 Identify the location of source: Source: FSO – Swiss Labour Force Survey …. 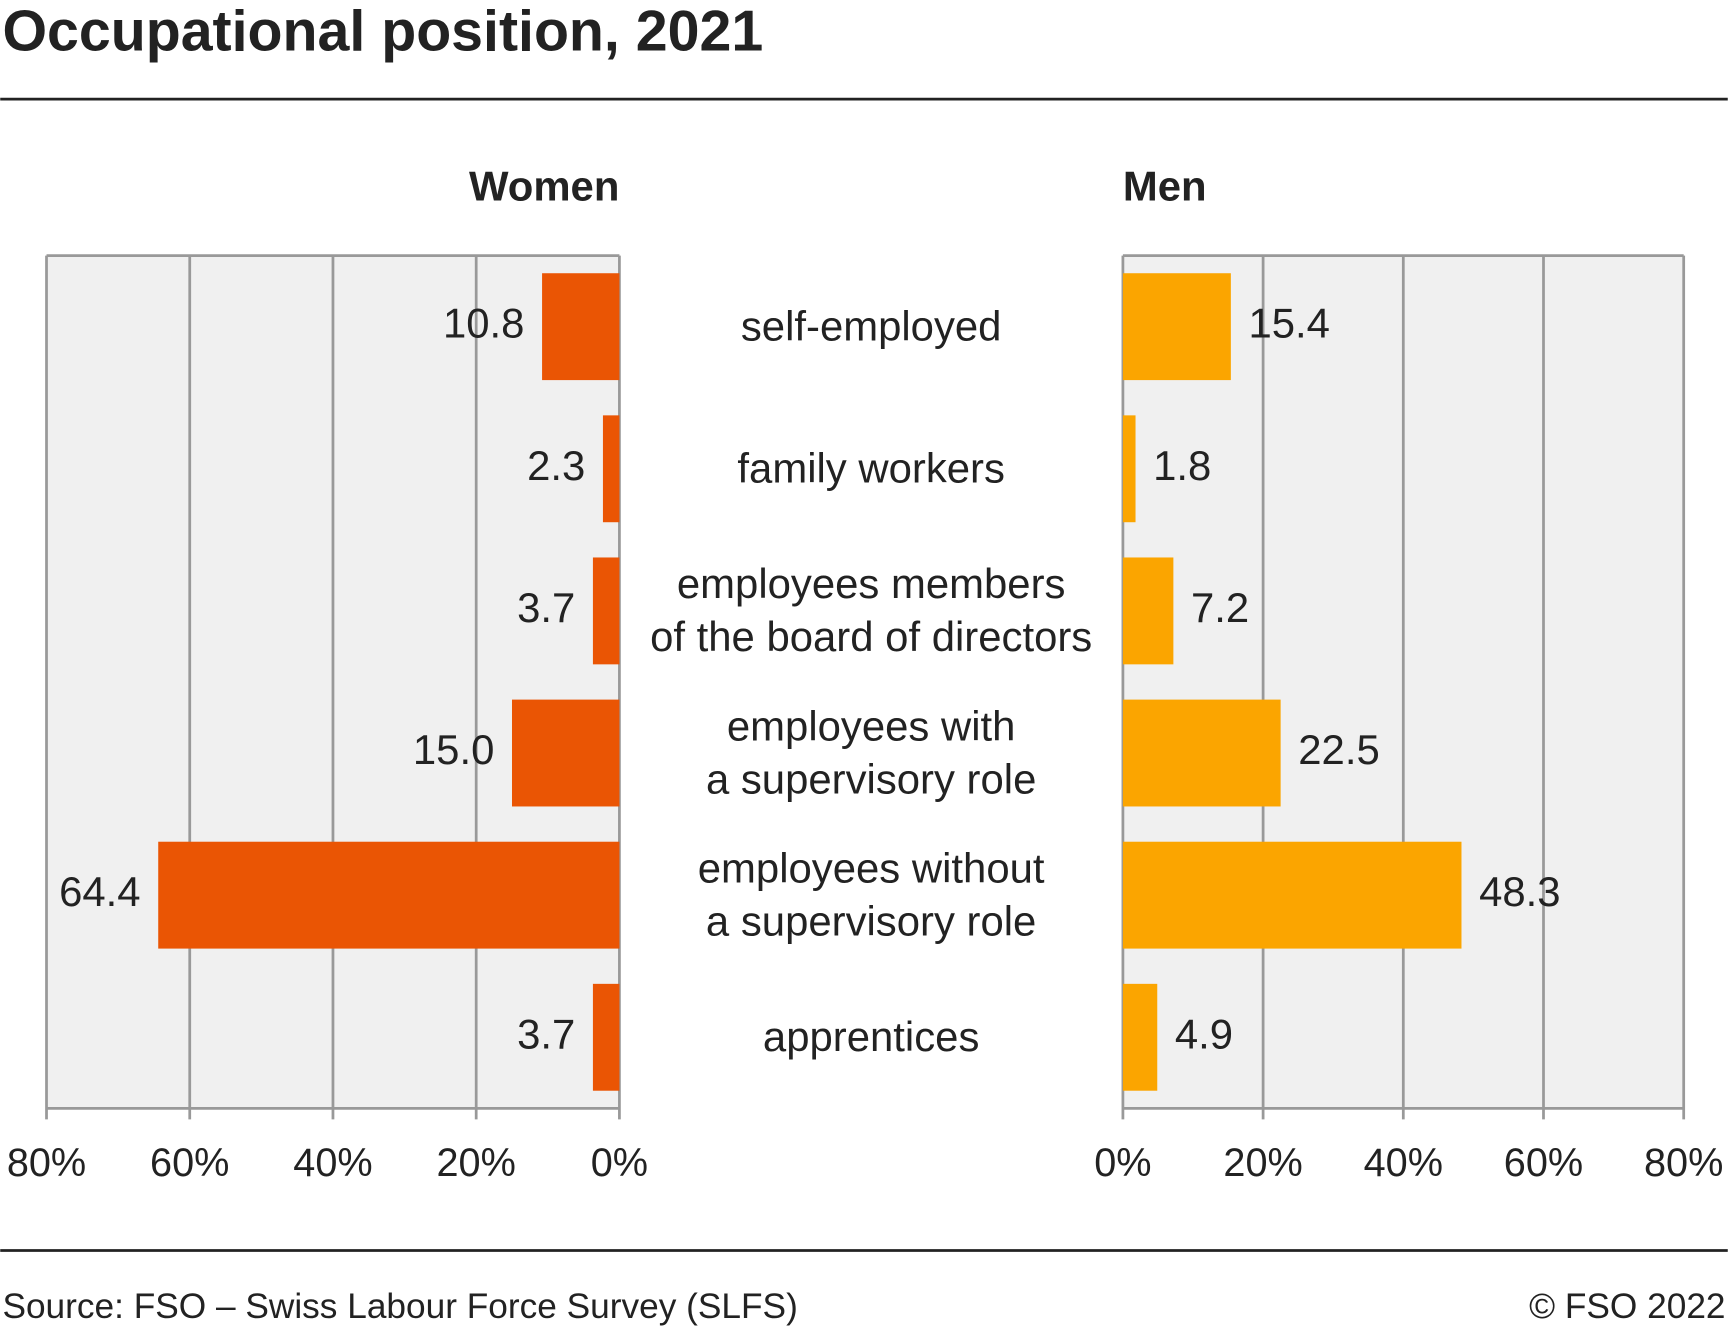
(399, 1306).